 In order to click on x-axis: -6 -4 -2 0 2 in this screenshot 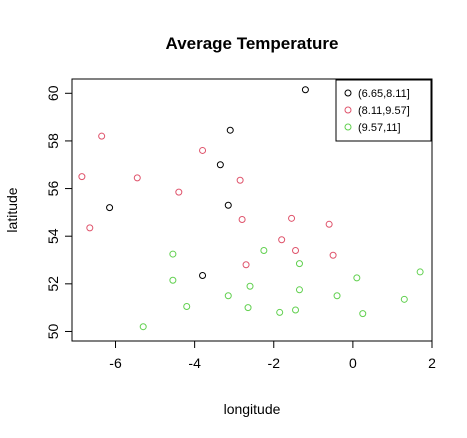, I will do `click(272, 355)`.